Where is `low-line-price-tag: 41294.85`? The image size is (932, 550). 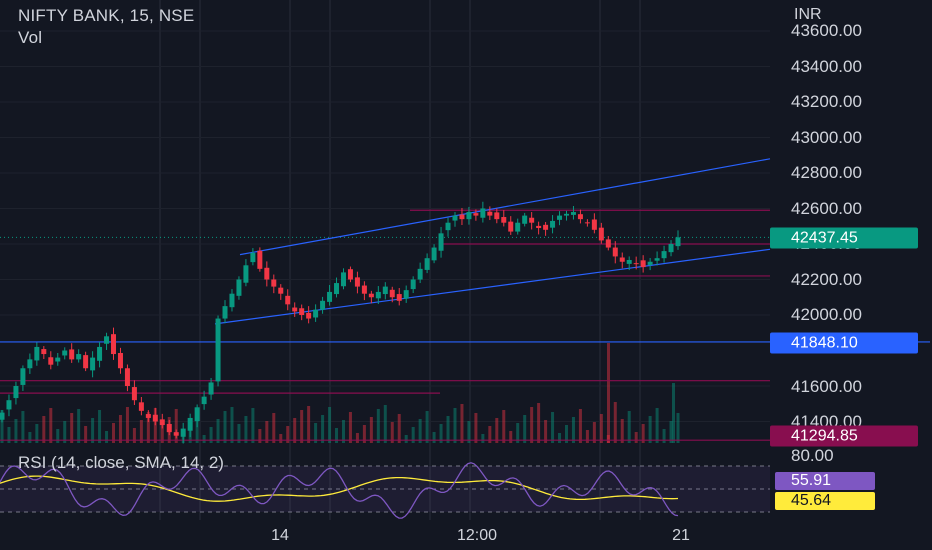
low-line-price-tag: 41294.85 is located at coordinates (844, 436).